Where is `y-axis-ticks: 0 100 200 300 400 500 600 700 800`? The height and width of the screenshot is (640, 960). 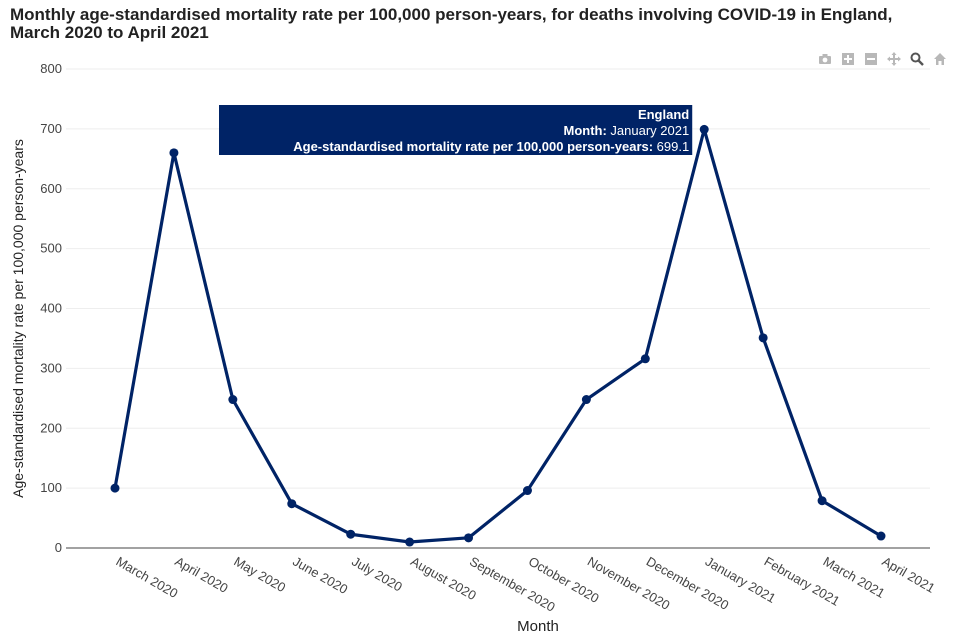
y-axis-ticks: 0 100 200 300 400 500 600 700 800 is located at coordinates (51, 308).